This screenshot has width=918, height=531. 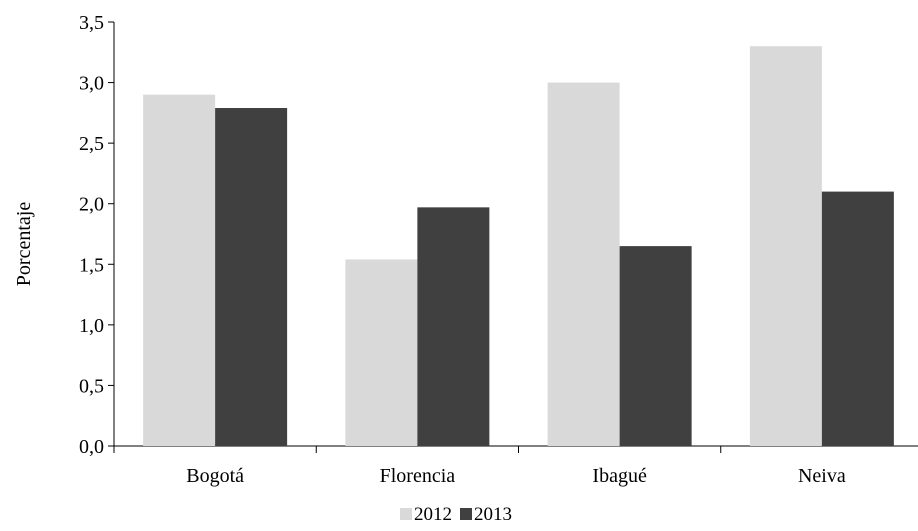 I want to click on y-axis-title: Porcentaje, so click(x=24, y=244).